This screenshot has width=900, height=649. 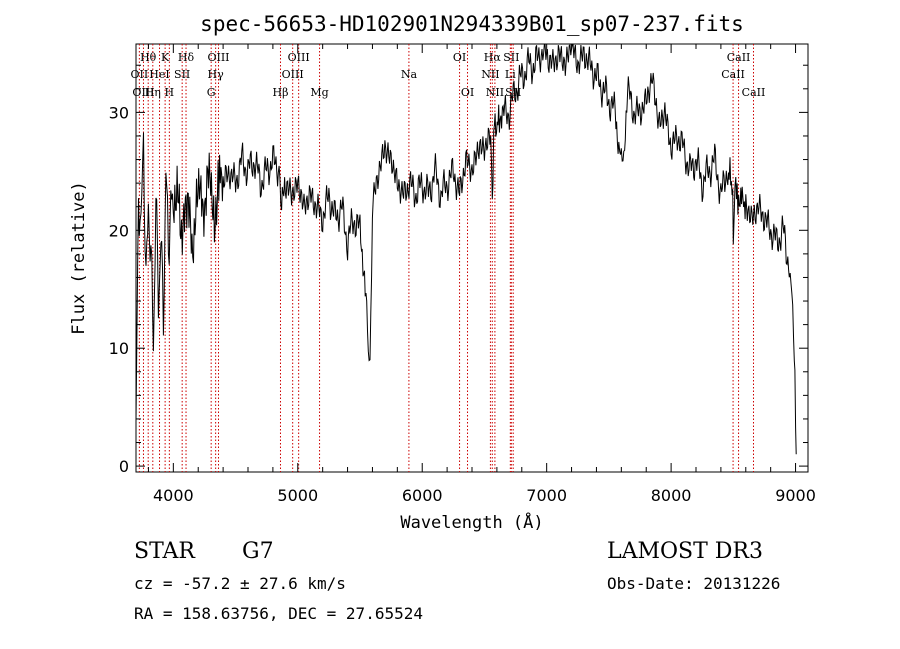 I want to click on marker-label: Li, so click(x=510, y=74).